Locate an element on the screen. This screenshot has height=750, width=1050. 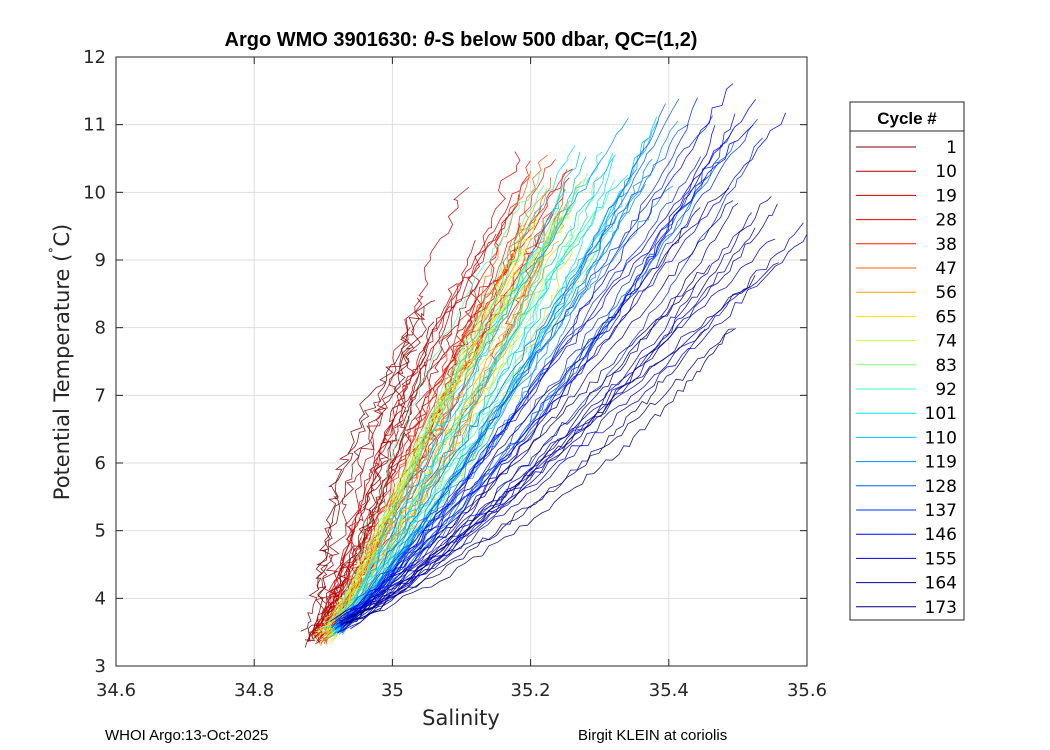
x-tick-label: 35.4 is located at coordinates (669, 690).